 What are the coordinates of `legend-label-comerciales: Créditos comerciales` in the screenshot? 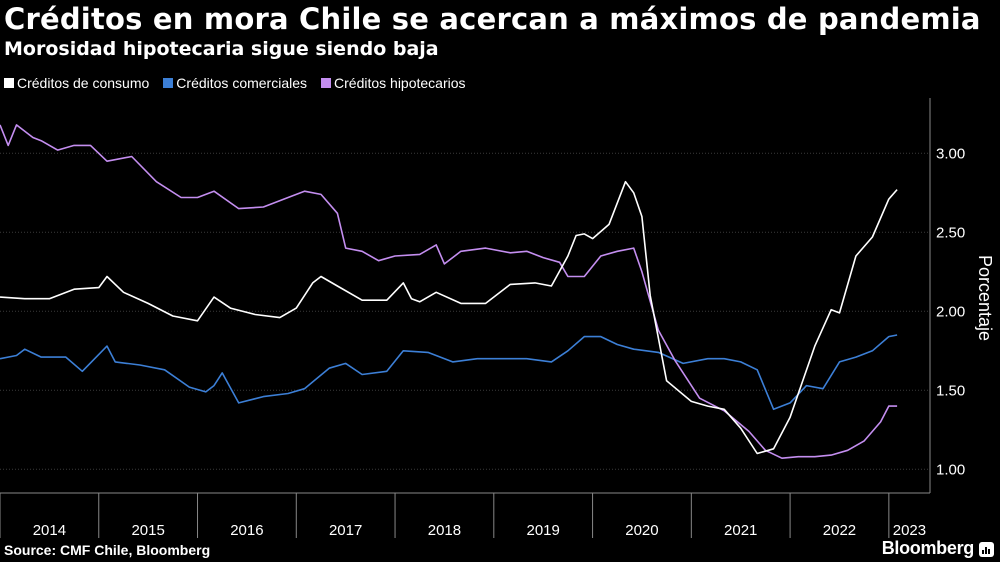 It's located at (242, 83).